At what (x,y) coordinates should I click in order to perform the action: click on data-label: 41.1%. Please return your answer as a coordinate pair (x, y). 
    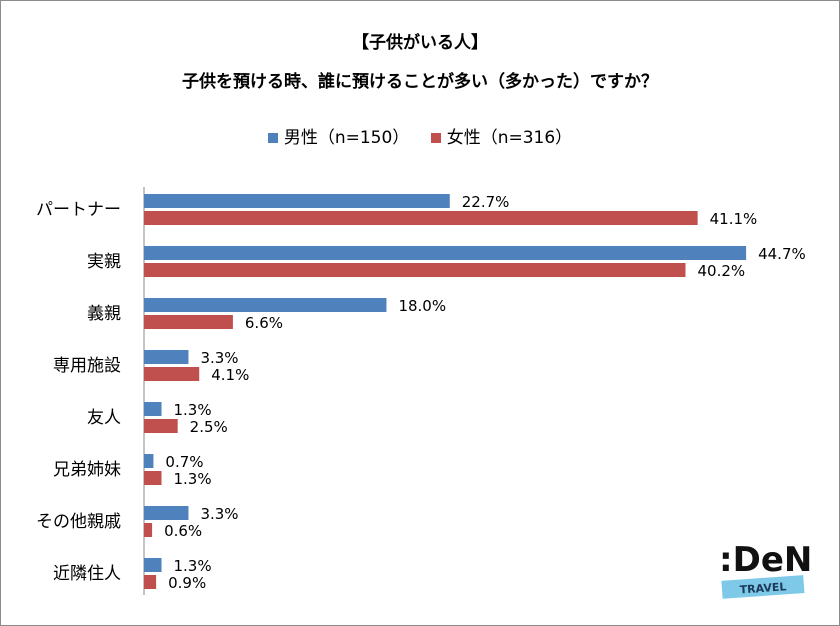
    Looking at the image, I should click on (734, 219).